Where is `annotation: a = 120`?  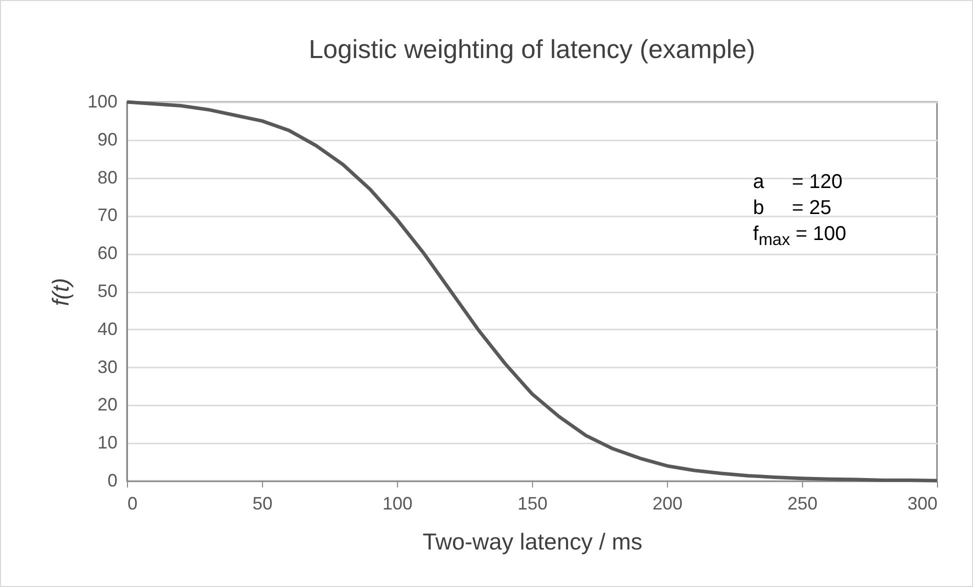
annotation: a = 120 is located at coordinates (798, 182).